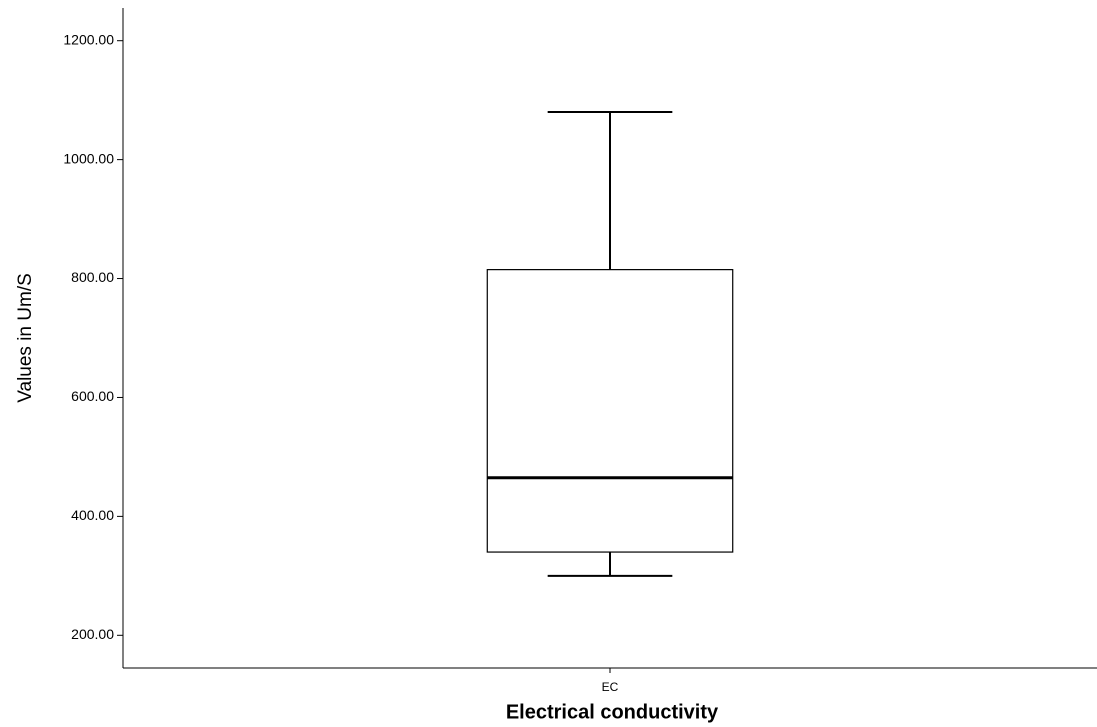 The image size is (1097, 727). I want to click on y-tick-label: 400.00, so click(92, 515).